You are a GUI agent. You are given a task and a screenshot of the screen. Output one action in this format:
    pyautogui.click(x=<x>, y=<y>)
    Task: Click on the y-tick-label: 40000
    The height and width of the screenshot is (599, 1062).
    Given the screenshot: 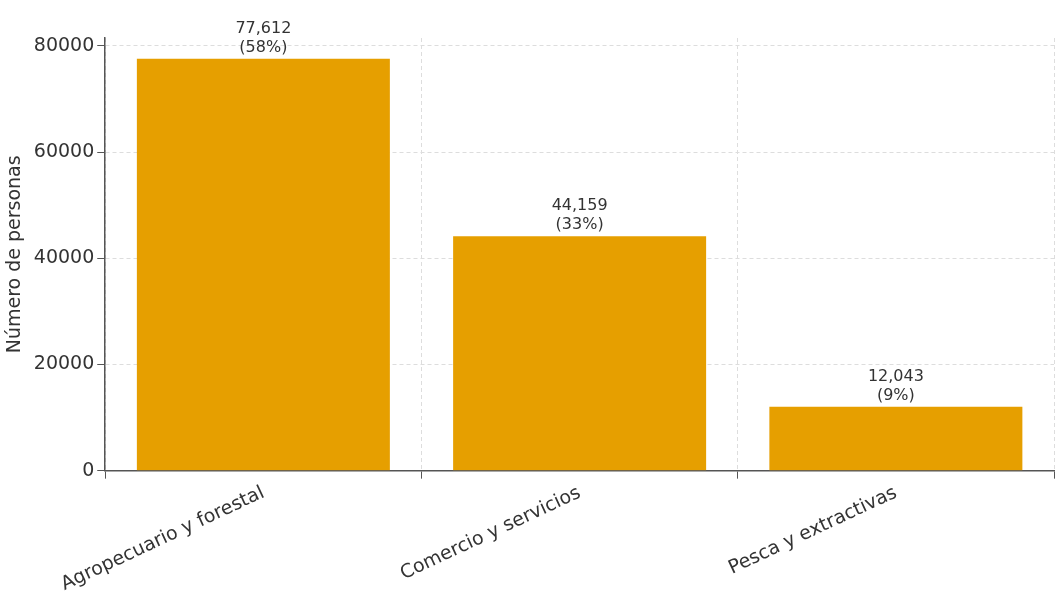 What is the action you would take?
    pyautogui.click(x=64, y=256)
    